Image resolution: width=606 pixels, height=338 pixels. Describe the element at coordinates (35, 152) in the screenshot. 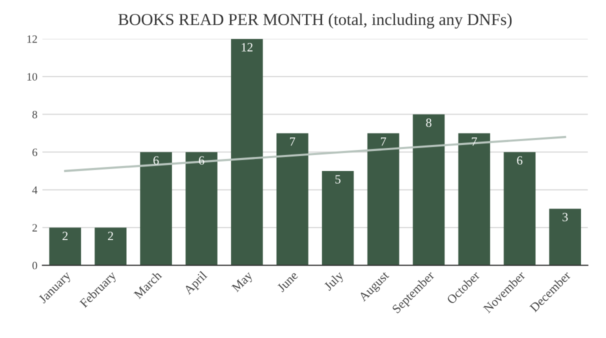

I see `y-tick-label: 6` at that location.